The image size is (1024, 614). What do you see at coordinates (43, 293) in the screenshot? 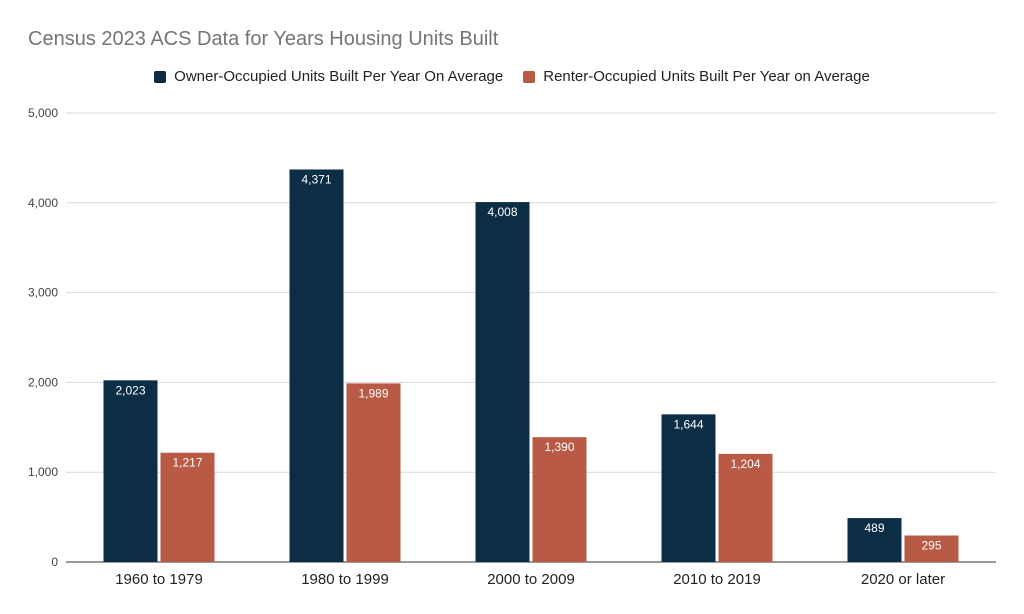
I see `y-tick-label: 3,000` at bounding box center [43, 293].